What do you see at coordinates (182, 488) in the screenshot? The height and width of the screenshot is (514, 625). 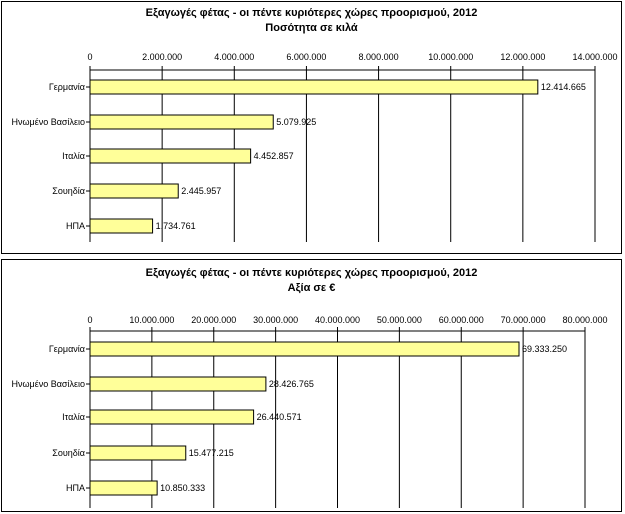 I see `data-label: 10.850.333` at bounding box center [182, 488].